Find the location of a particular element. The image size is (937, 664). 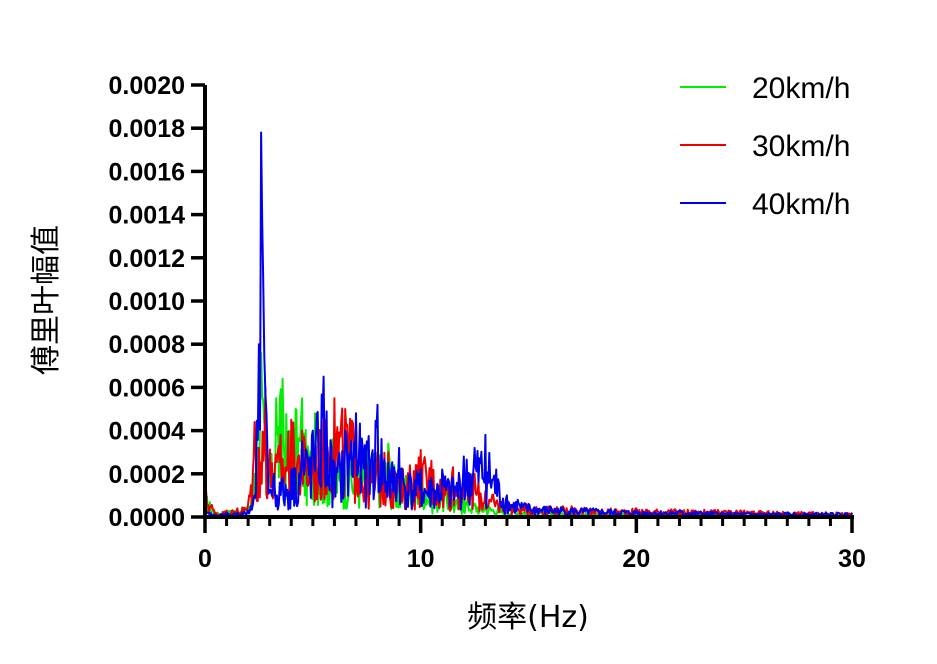

y-axis-title: 傅里叶幅值 is located at coordinates (46, 300).